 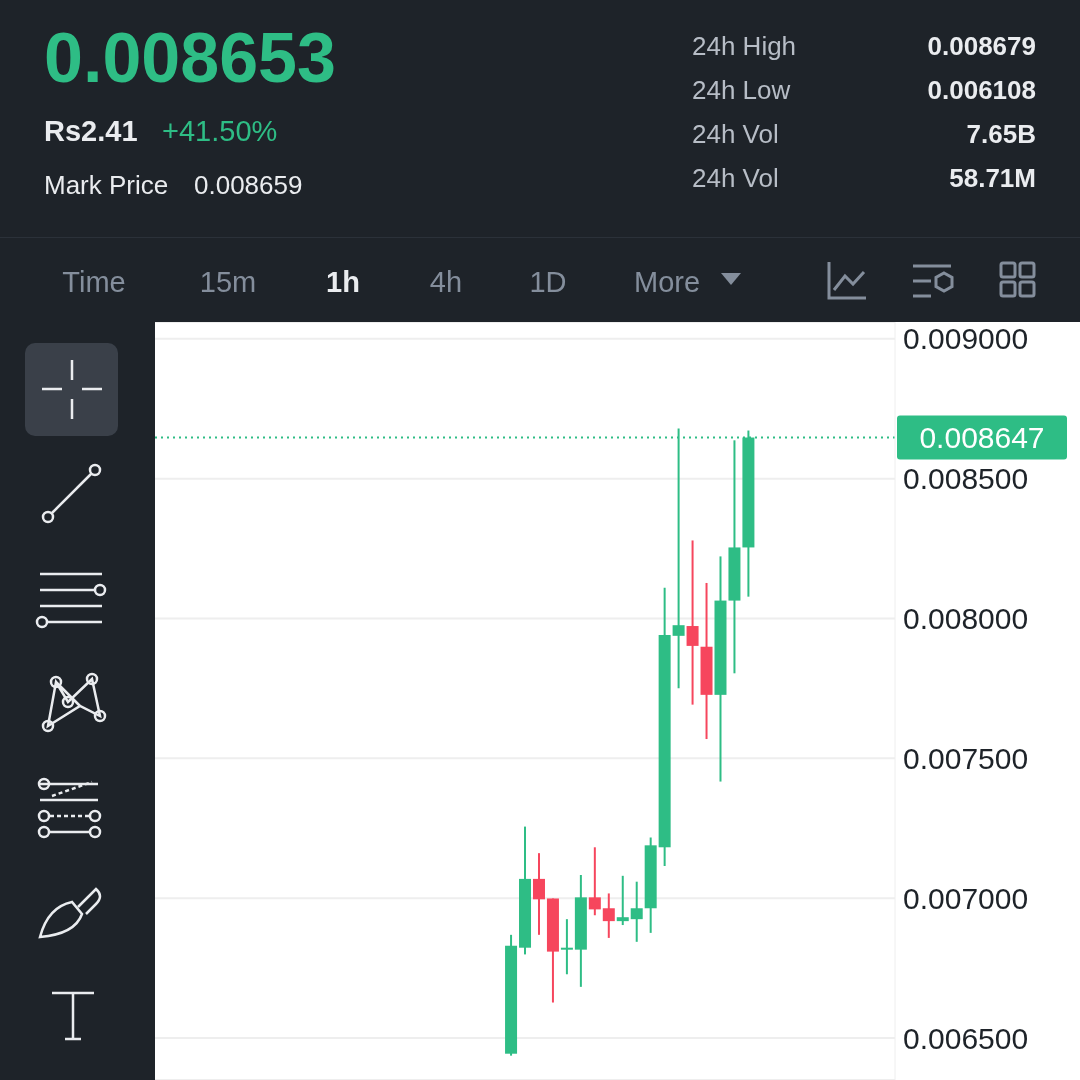 What do you see at coordinates (741, 90) in the screenshot?
I see `text: 24h Low` at bounding box center [741, 90].